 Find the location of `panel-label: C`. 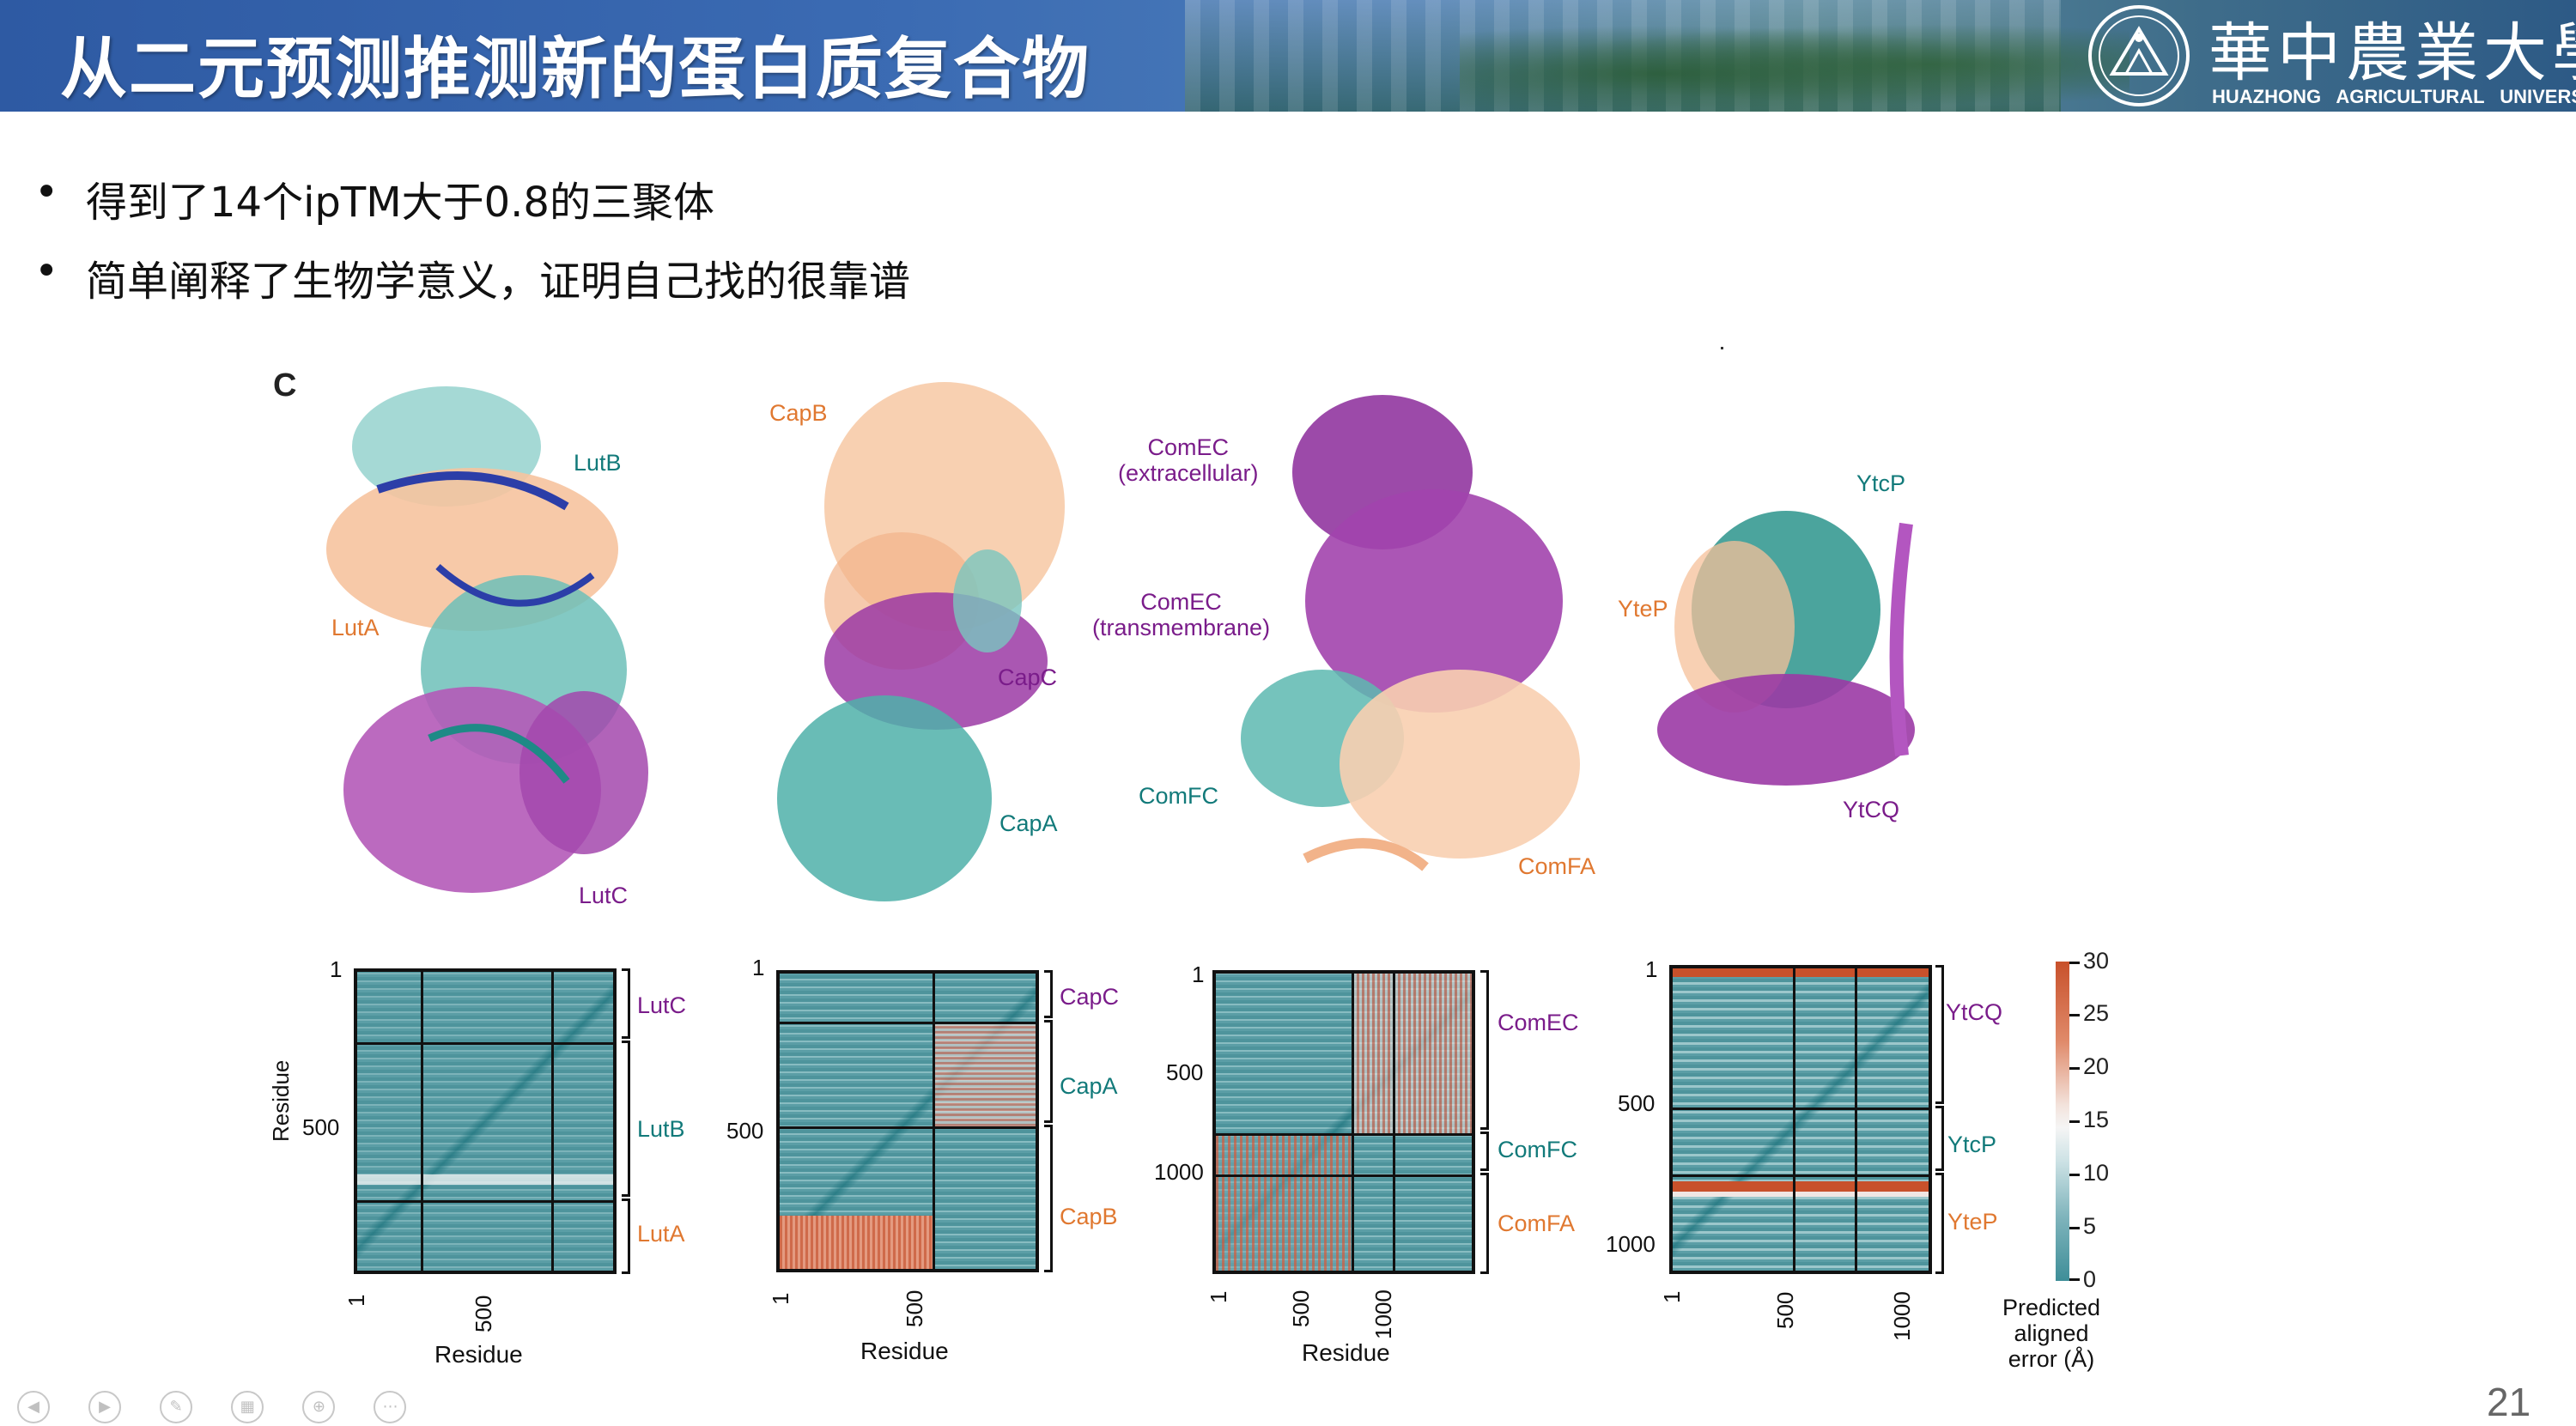

panel-label: C is located at coordinates (285, 385).